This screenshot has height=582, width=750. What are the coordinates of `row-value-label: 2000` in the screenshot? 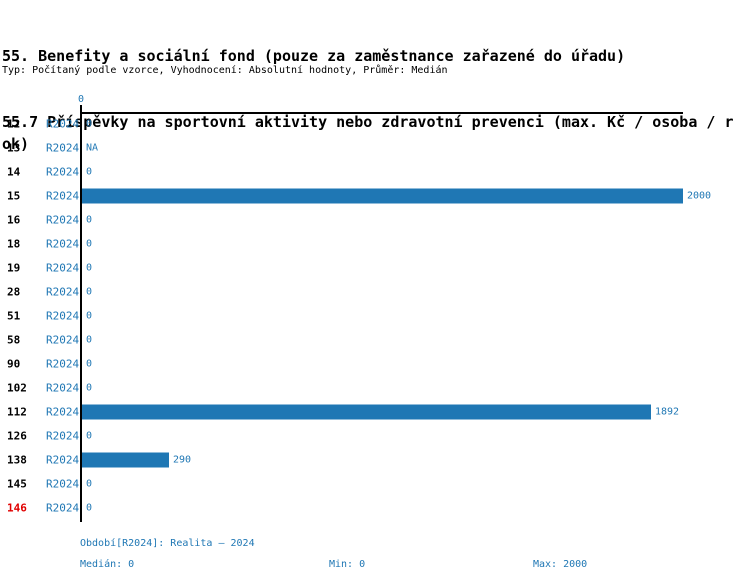 It's located at (699, 196).